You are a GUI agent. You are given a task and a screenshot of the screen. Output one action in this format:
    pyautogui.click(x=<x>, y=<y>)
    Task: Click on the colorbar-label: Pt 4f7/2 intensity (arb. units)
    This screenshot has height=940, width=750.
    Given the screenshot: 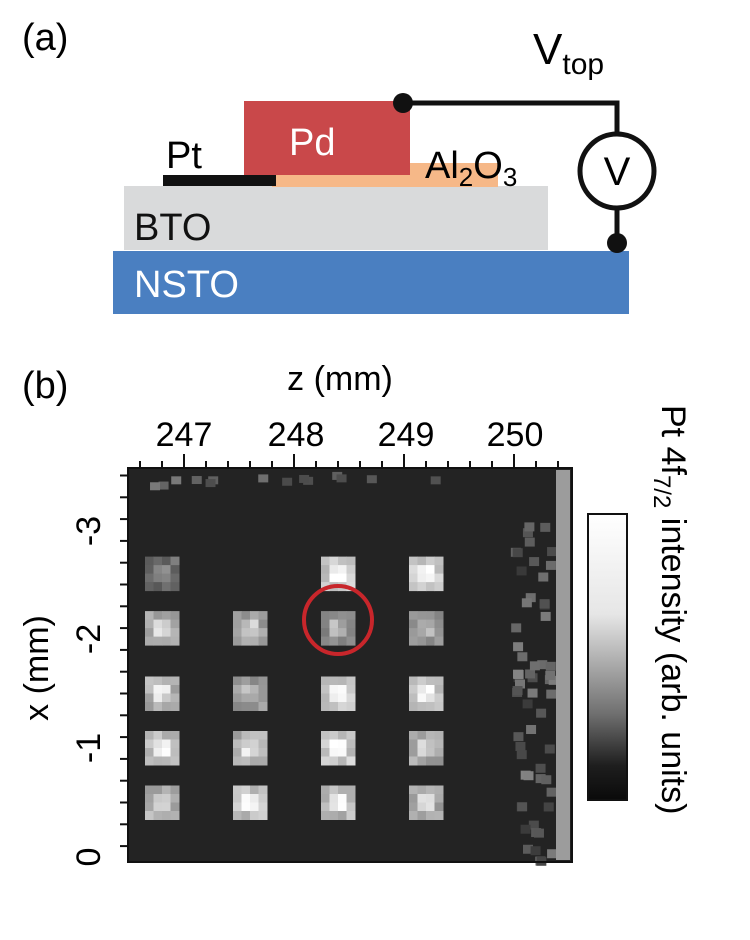 What is the action you would take?
    pyautogui.click(x=670, y=609)
    